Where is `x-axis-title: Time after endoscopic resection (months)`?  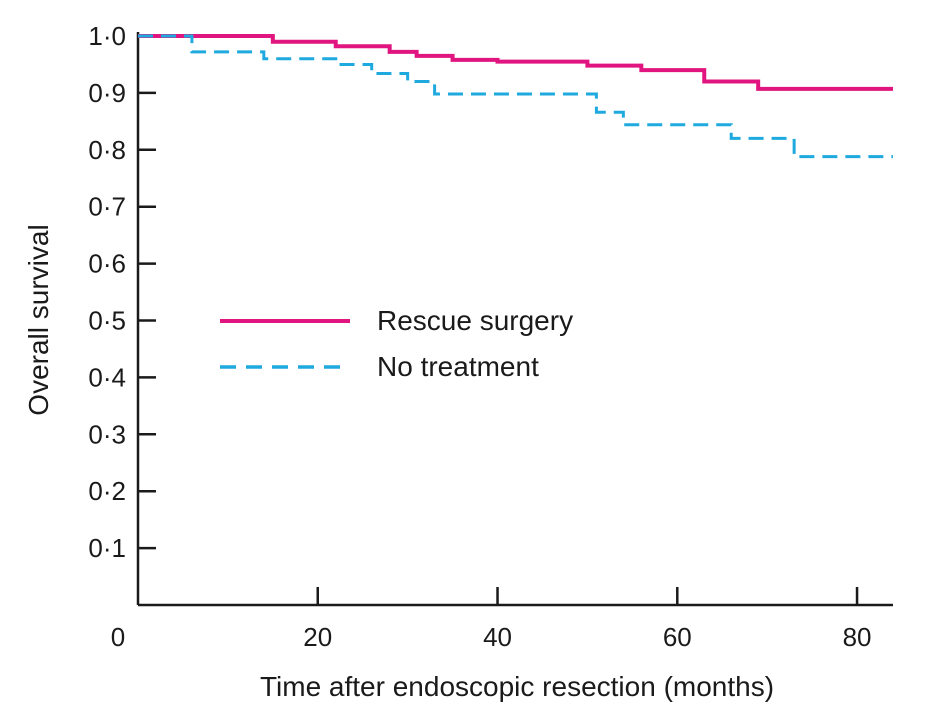 x-axis-title: Time after endoscopic resection (months) is located at coordinates (517, 686).